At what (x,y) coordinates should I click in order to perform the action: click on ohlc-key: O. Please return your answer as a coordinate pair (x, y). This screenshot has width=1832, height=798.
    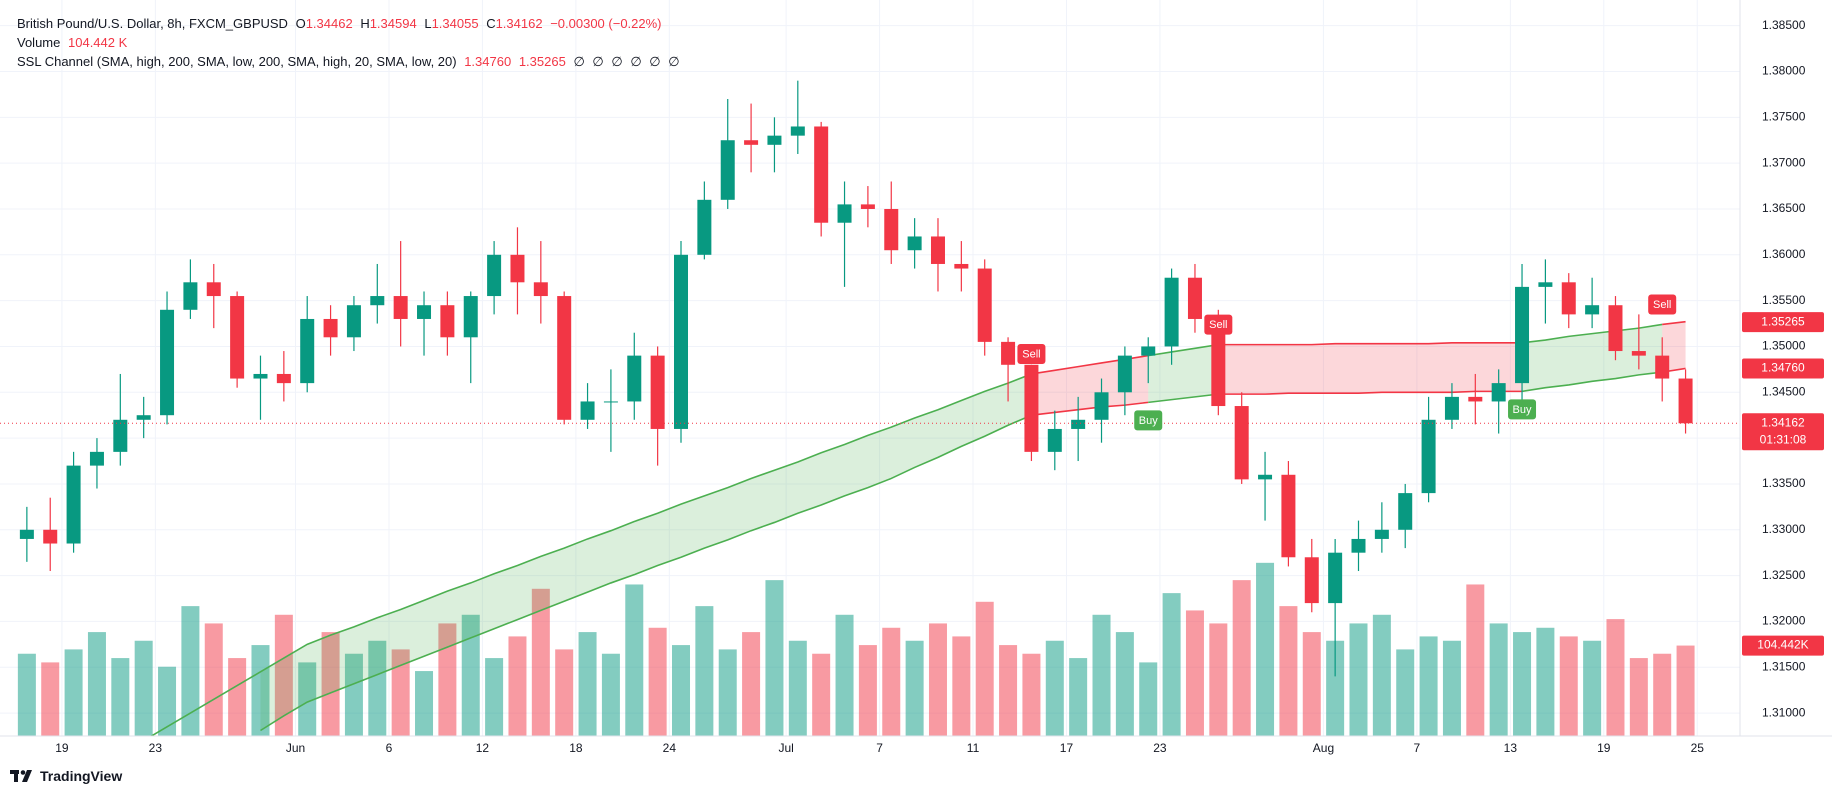
    Looking at the image, I should click on (300, 23).